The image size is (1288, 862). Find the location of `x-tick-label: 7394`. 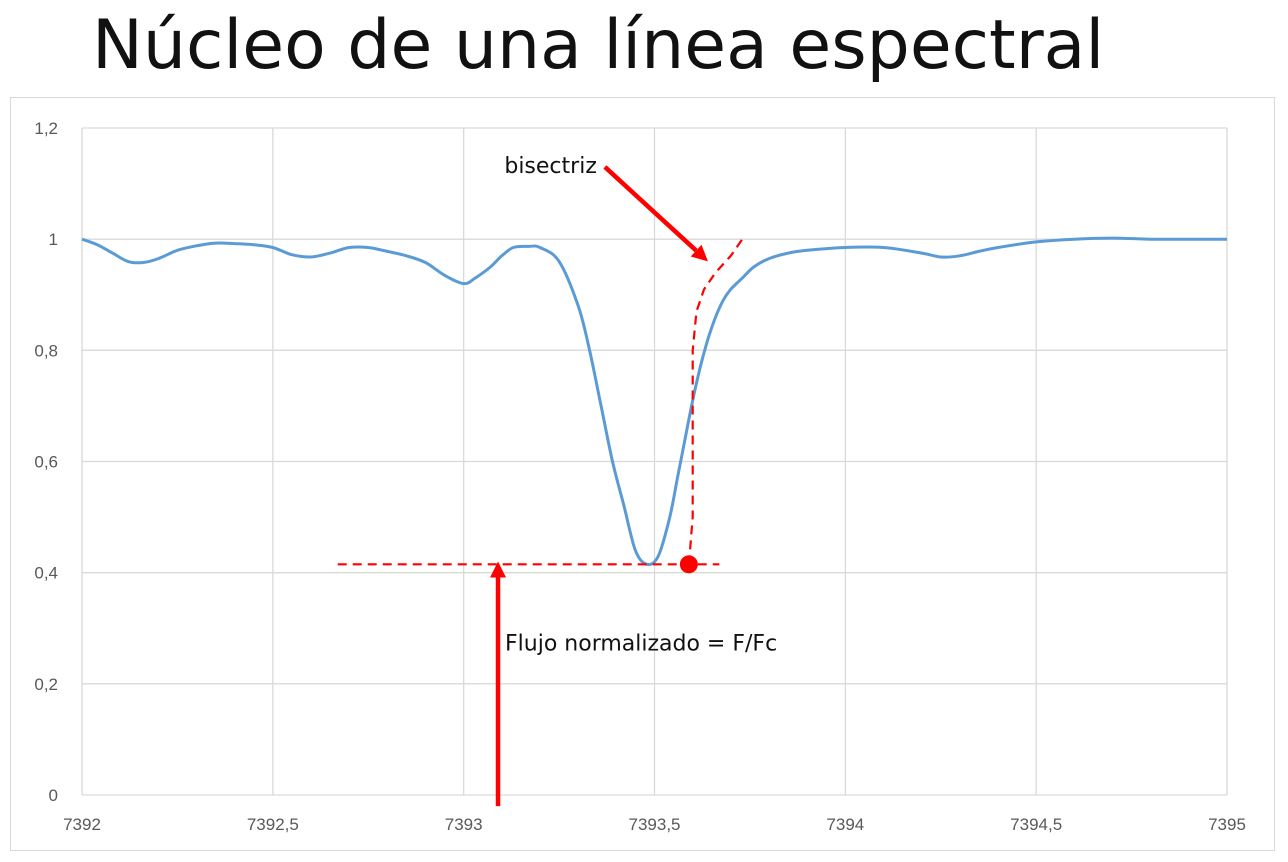

x-tick-label: 7394 is located at coordinates (845, 824).